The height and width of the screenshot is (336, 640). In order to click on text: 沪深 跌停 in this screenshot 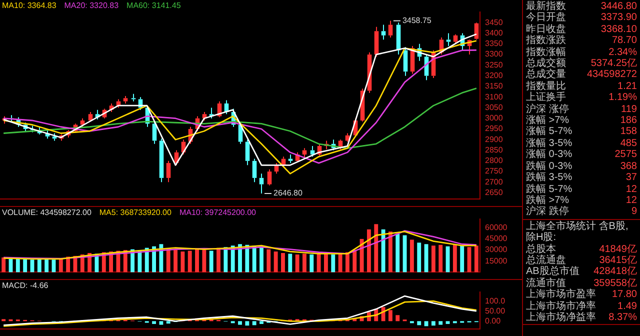, I will do `click(547, 212)`.